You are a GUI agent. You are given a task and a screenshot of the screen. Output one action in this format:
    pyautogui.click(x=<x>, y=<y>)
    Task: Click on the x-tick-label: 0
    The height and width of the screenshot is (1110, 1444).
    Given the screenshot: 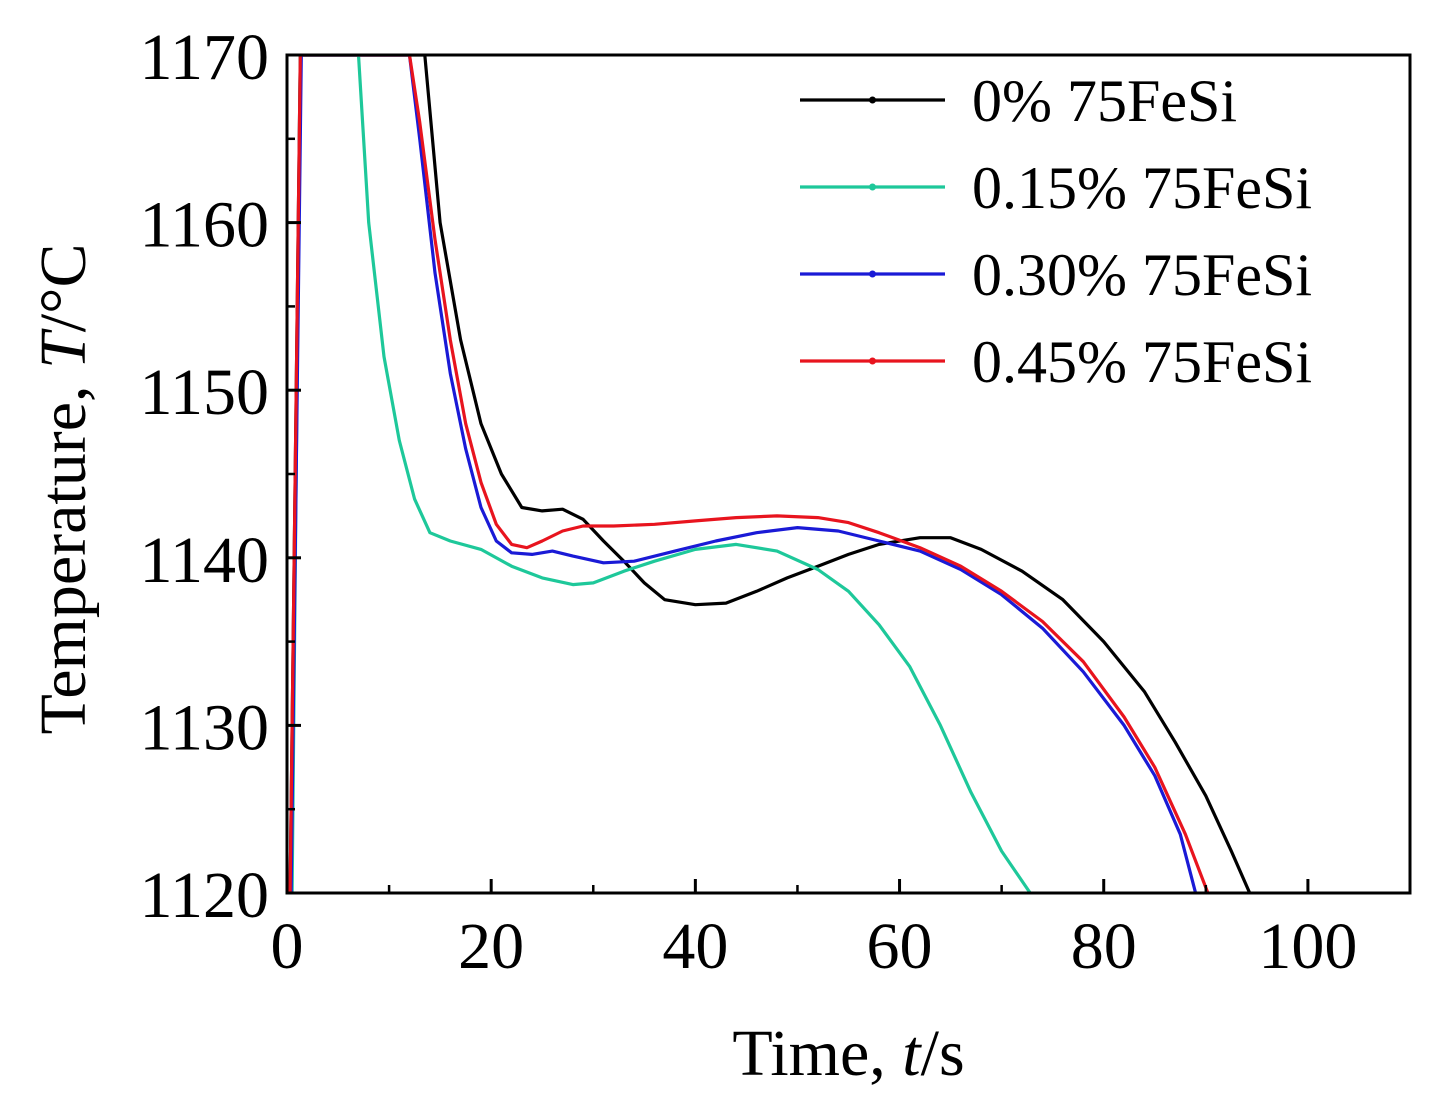 What is the action you would take?
    pyautogui.click(x=287, y=946)
    